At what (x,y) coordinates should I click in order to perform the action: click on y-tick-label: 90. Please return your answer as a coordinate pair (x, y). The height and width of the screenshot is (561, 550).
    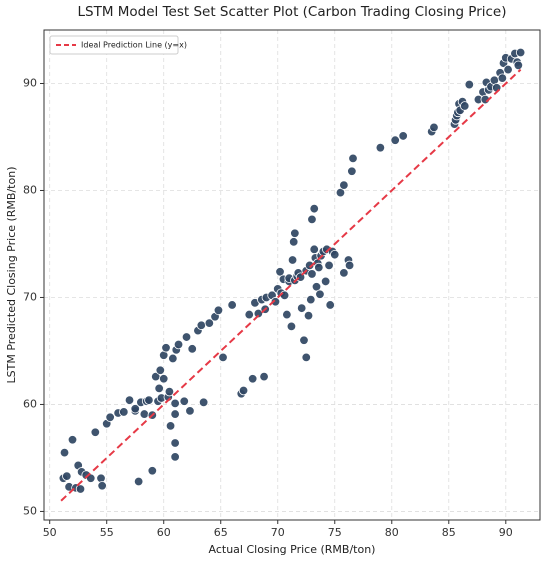
    Looking at the image, I should click on (30, 82).